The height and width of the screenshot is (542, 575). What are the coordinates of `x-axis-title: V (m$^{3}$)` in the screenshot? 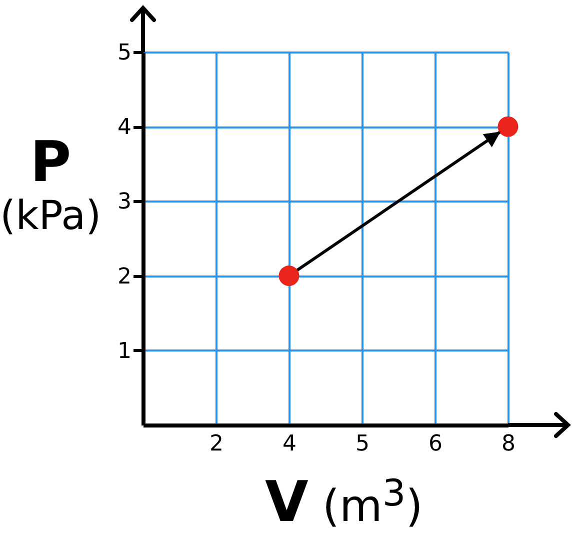 It's located at (344, 502).